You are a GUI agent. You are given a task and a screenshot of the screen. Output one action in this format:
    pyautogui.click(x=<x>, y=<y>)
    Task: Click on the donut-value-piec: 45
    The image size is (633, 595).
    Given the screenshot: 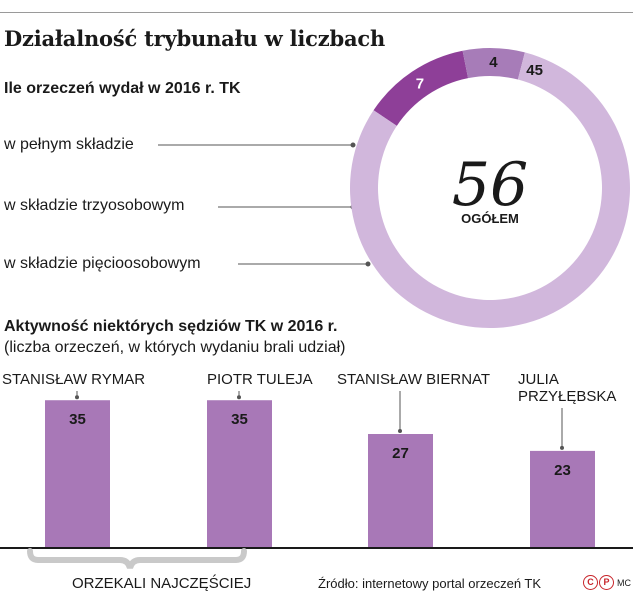 What is the action you would take?
    pyautogui.click(x=534, y=70)
    